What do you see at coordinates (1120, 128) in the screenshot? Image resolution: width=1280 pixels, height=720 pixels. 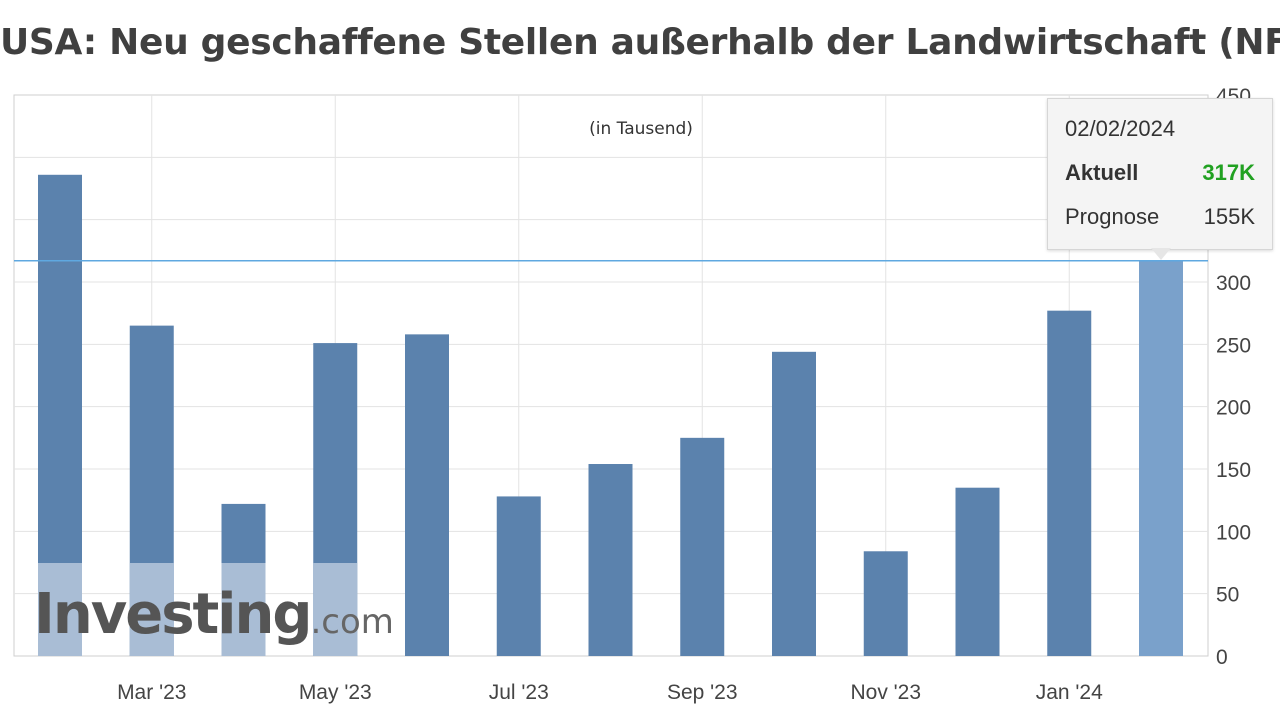 I see `tooltip-date: 02/02/2024` at bounding box center [1120, 128].